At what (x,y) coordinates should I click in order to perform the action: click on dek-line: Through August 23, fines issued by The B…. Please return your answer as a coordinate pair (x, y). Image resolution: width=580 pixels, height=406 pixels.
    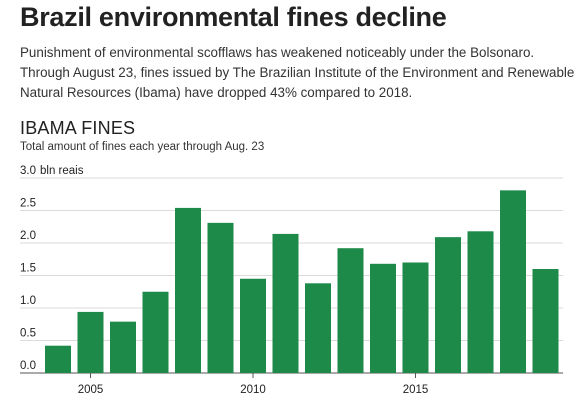
    Looking at the image, I should click on (297, 72).